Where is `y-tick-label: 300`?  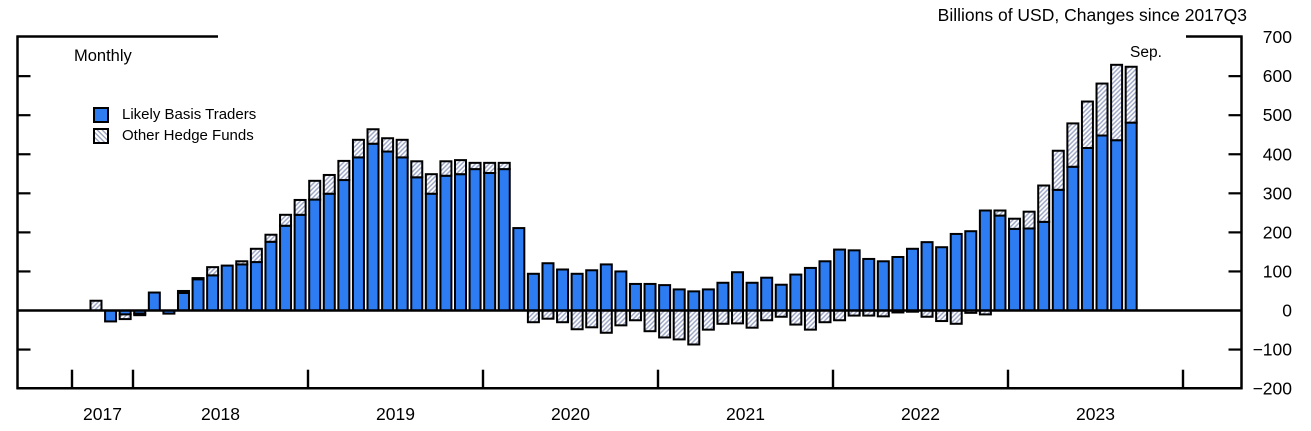 y-tick-label: 300 is located at coordinates (1277, 193).